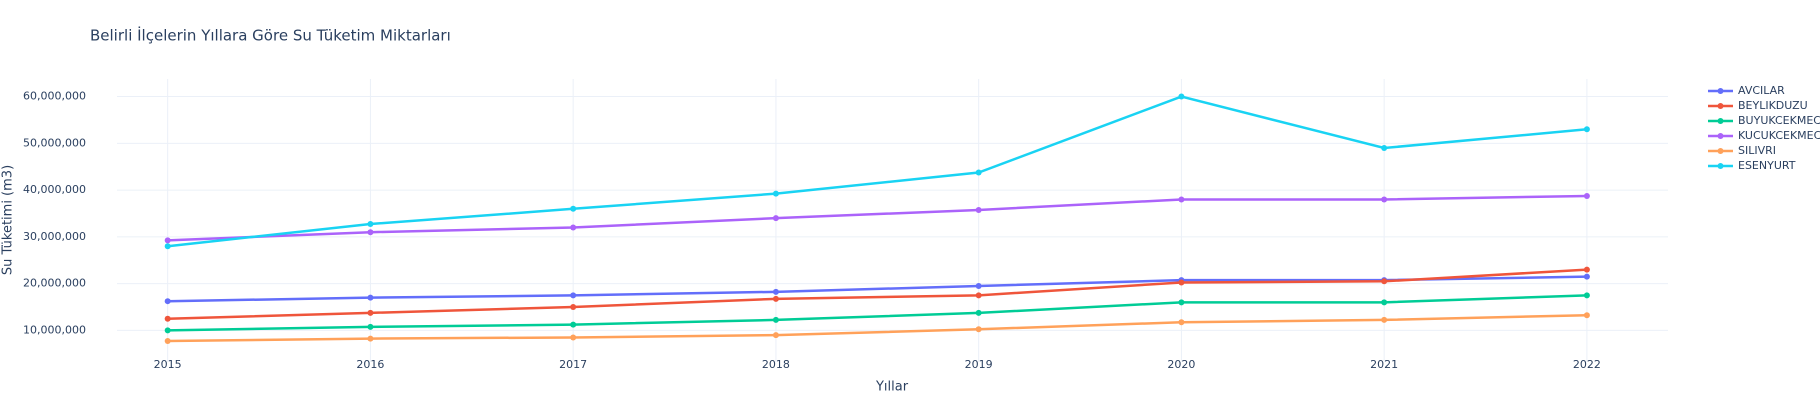  What do you see at coordinates (54, 96) in the screenshot?
I see `y-tick-label: 60,000,000` at bounding box center [54, 96].